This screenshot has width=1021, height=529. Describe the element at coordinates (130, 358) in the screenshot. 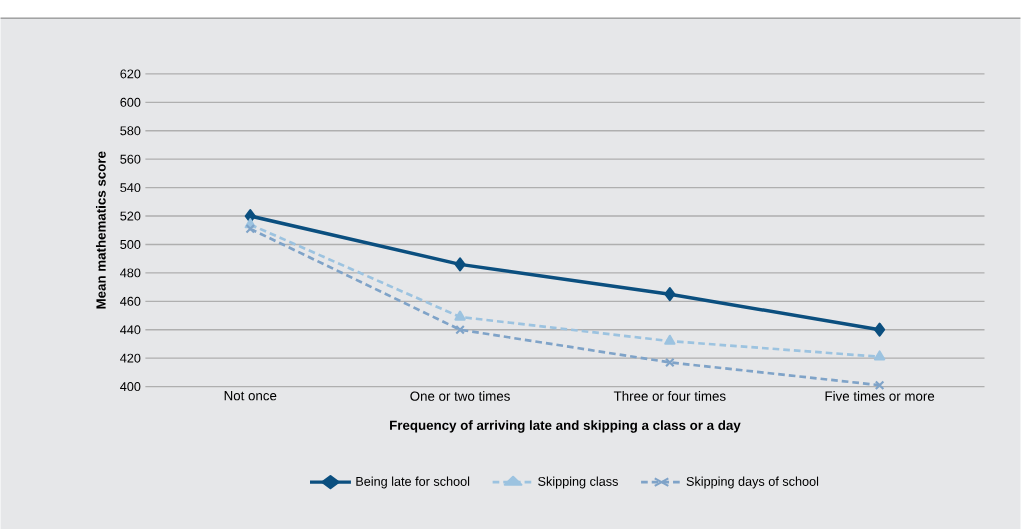

I see `y-tick-label: 420` at that location.